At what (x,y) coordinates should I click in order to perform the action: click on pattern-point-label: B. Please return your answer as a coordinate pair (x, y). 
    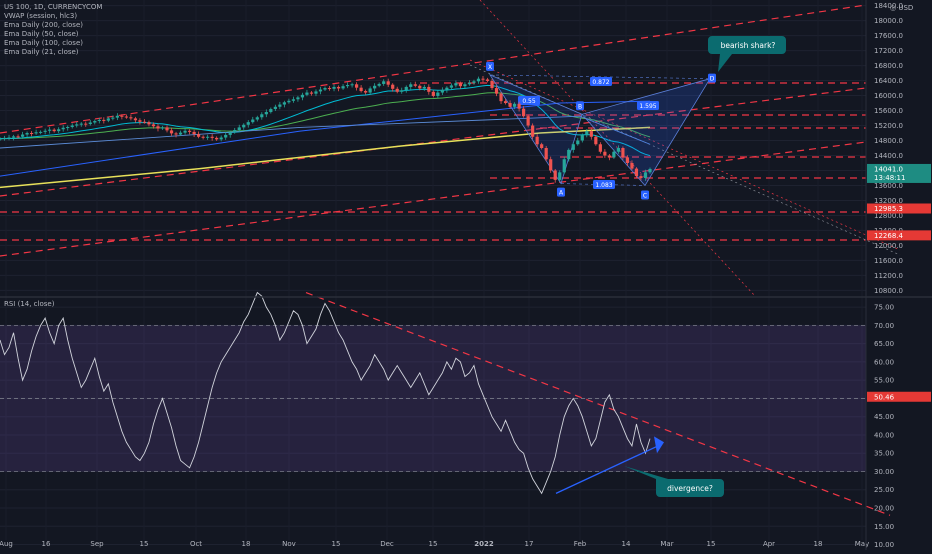
    Looking at the image, I should click on (580, 106).